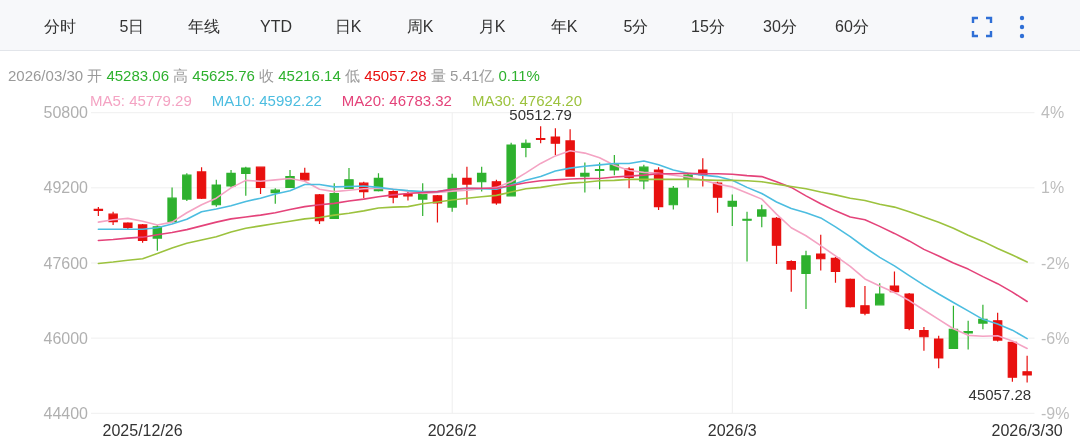 The image size is (1080, 442). What do you see at coordinates (141, 100) in the screenshot?
I see `series-name: MA5: 45779.29` at bounding box center [141, 100].